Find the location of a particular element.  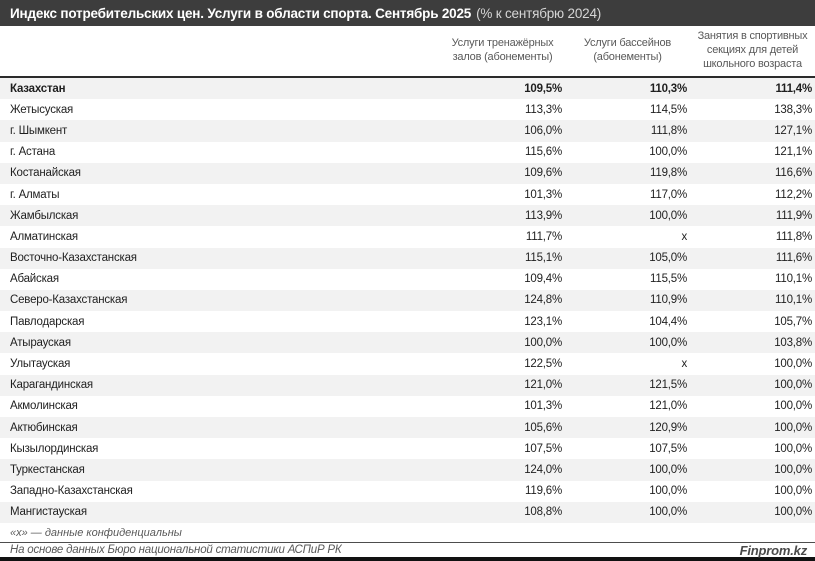

value-cell: 109,5% is located at coordinates (543, 88).